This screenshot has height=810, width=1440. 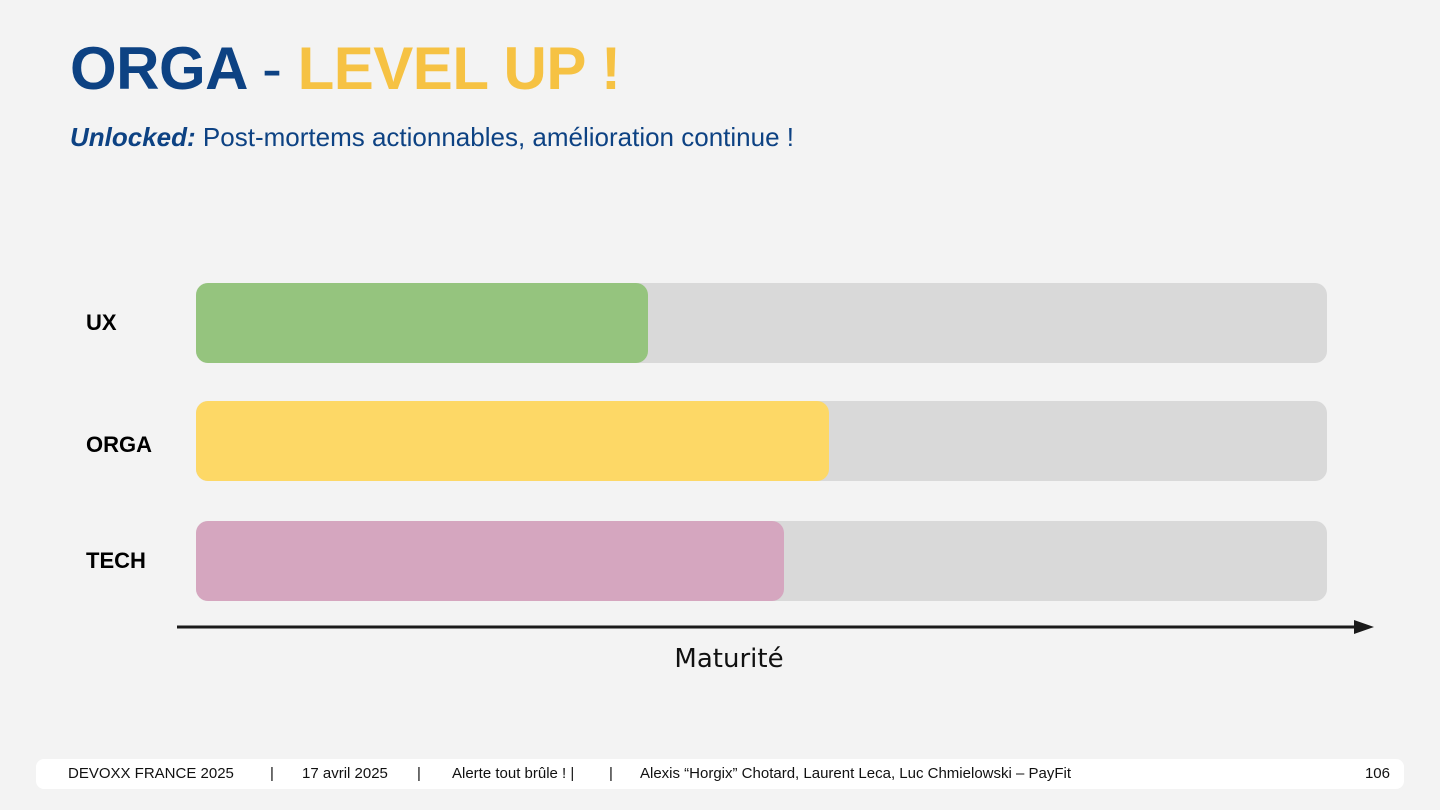 I want to click on page-number: 106, so click(x=1377, y=773).